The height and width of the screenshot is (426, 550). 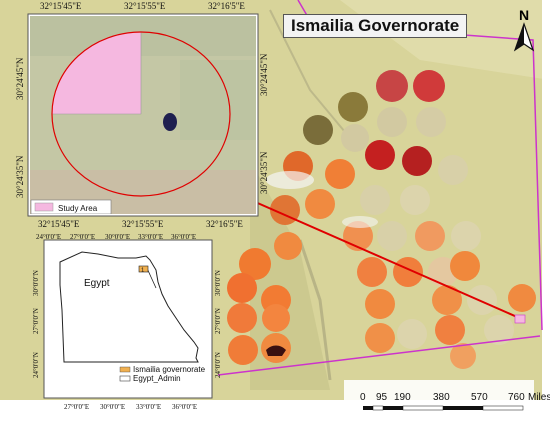 I want to click on inset-coord-left: 30°24'45"N, so click(x=20, y=78).